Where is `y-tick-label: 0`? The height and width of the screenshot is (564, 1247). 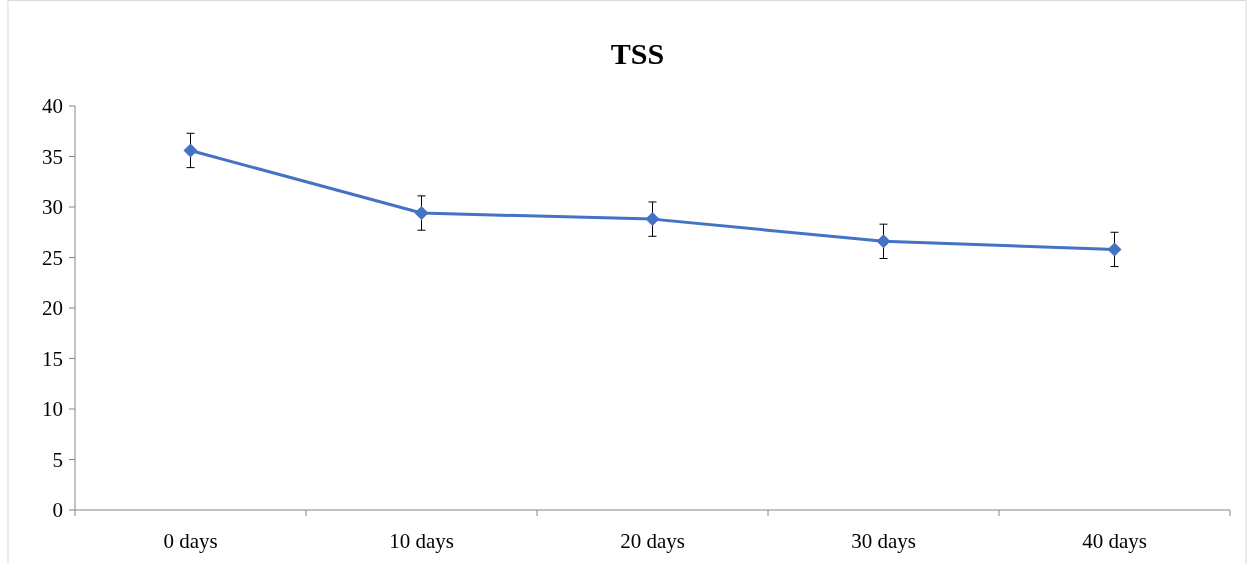 y-tick-label: 0 is located at coordinates (57, 510).